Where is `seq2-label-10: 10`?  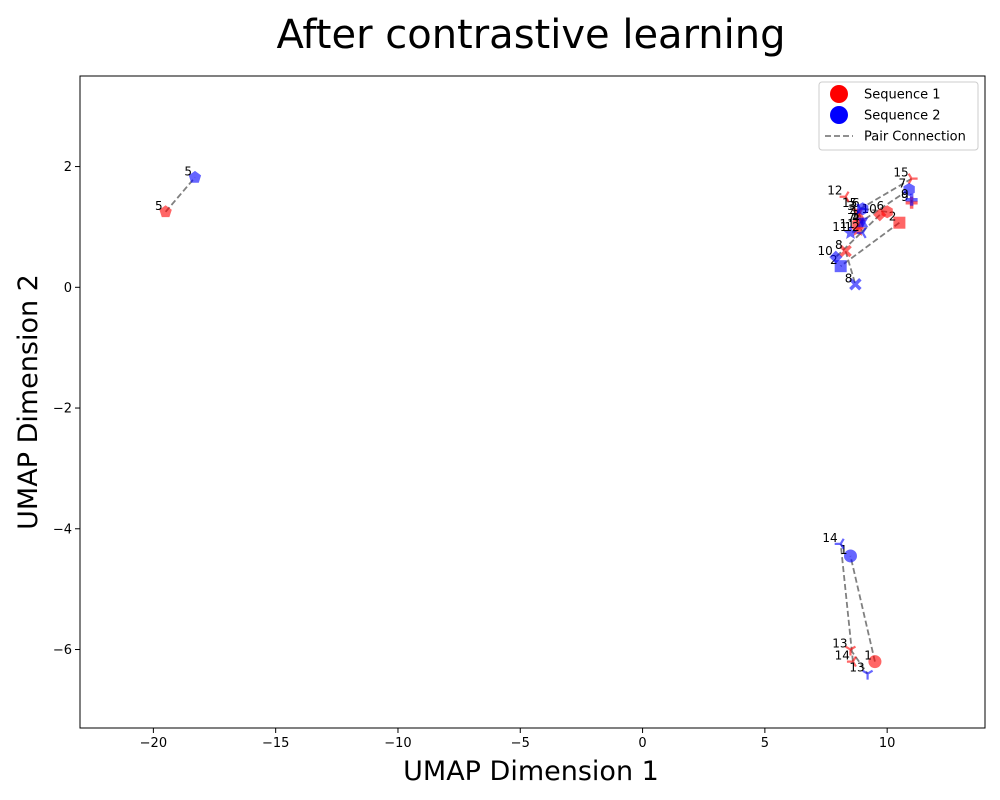
seq2-label-10: 10 is located at coordinates (825, 251).